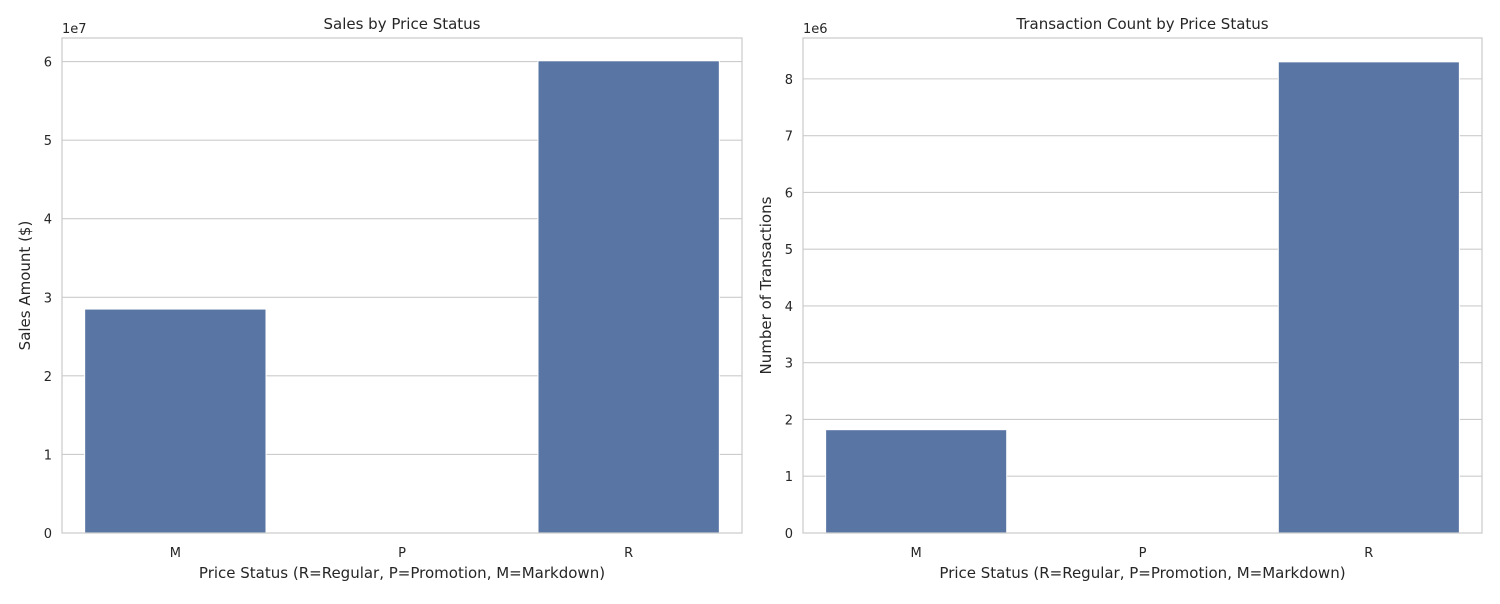 Image resolution: width=1500 pixels, height=604 pixels. What do you see at coordinates (1143, 553) in the screenshot?
I see `transactions-x-tick-label: P` at bounding box center [1143, 553].